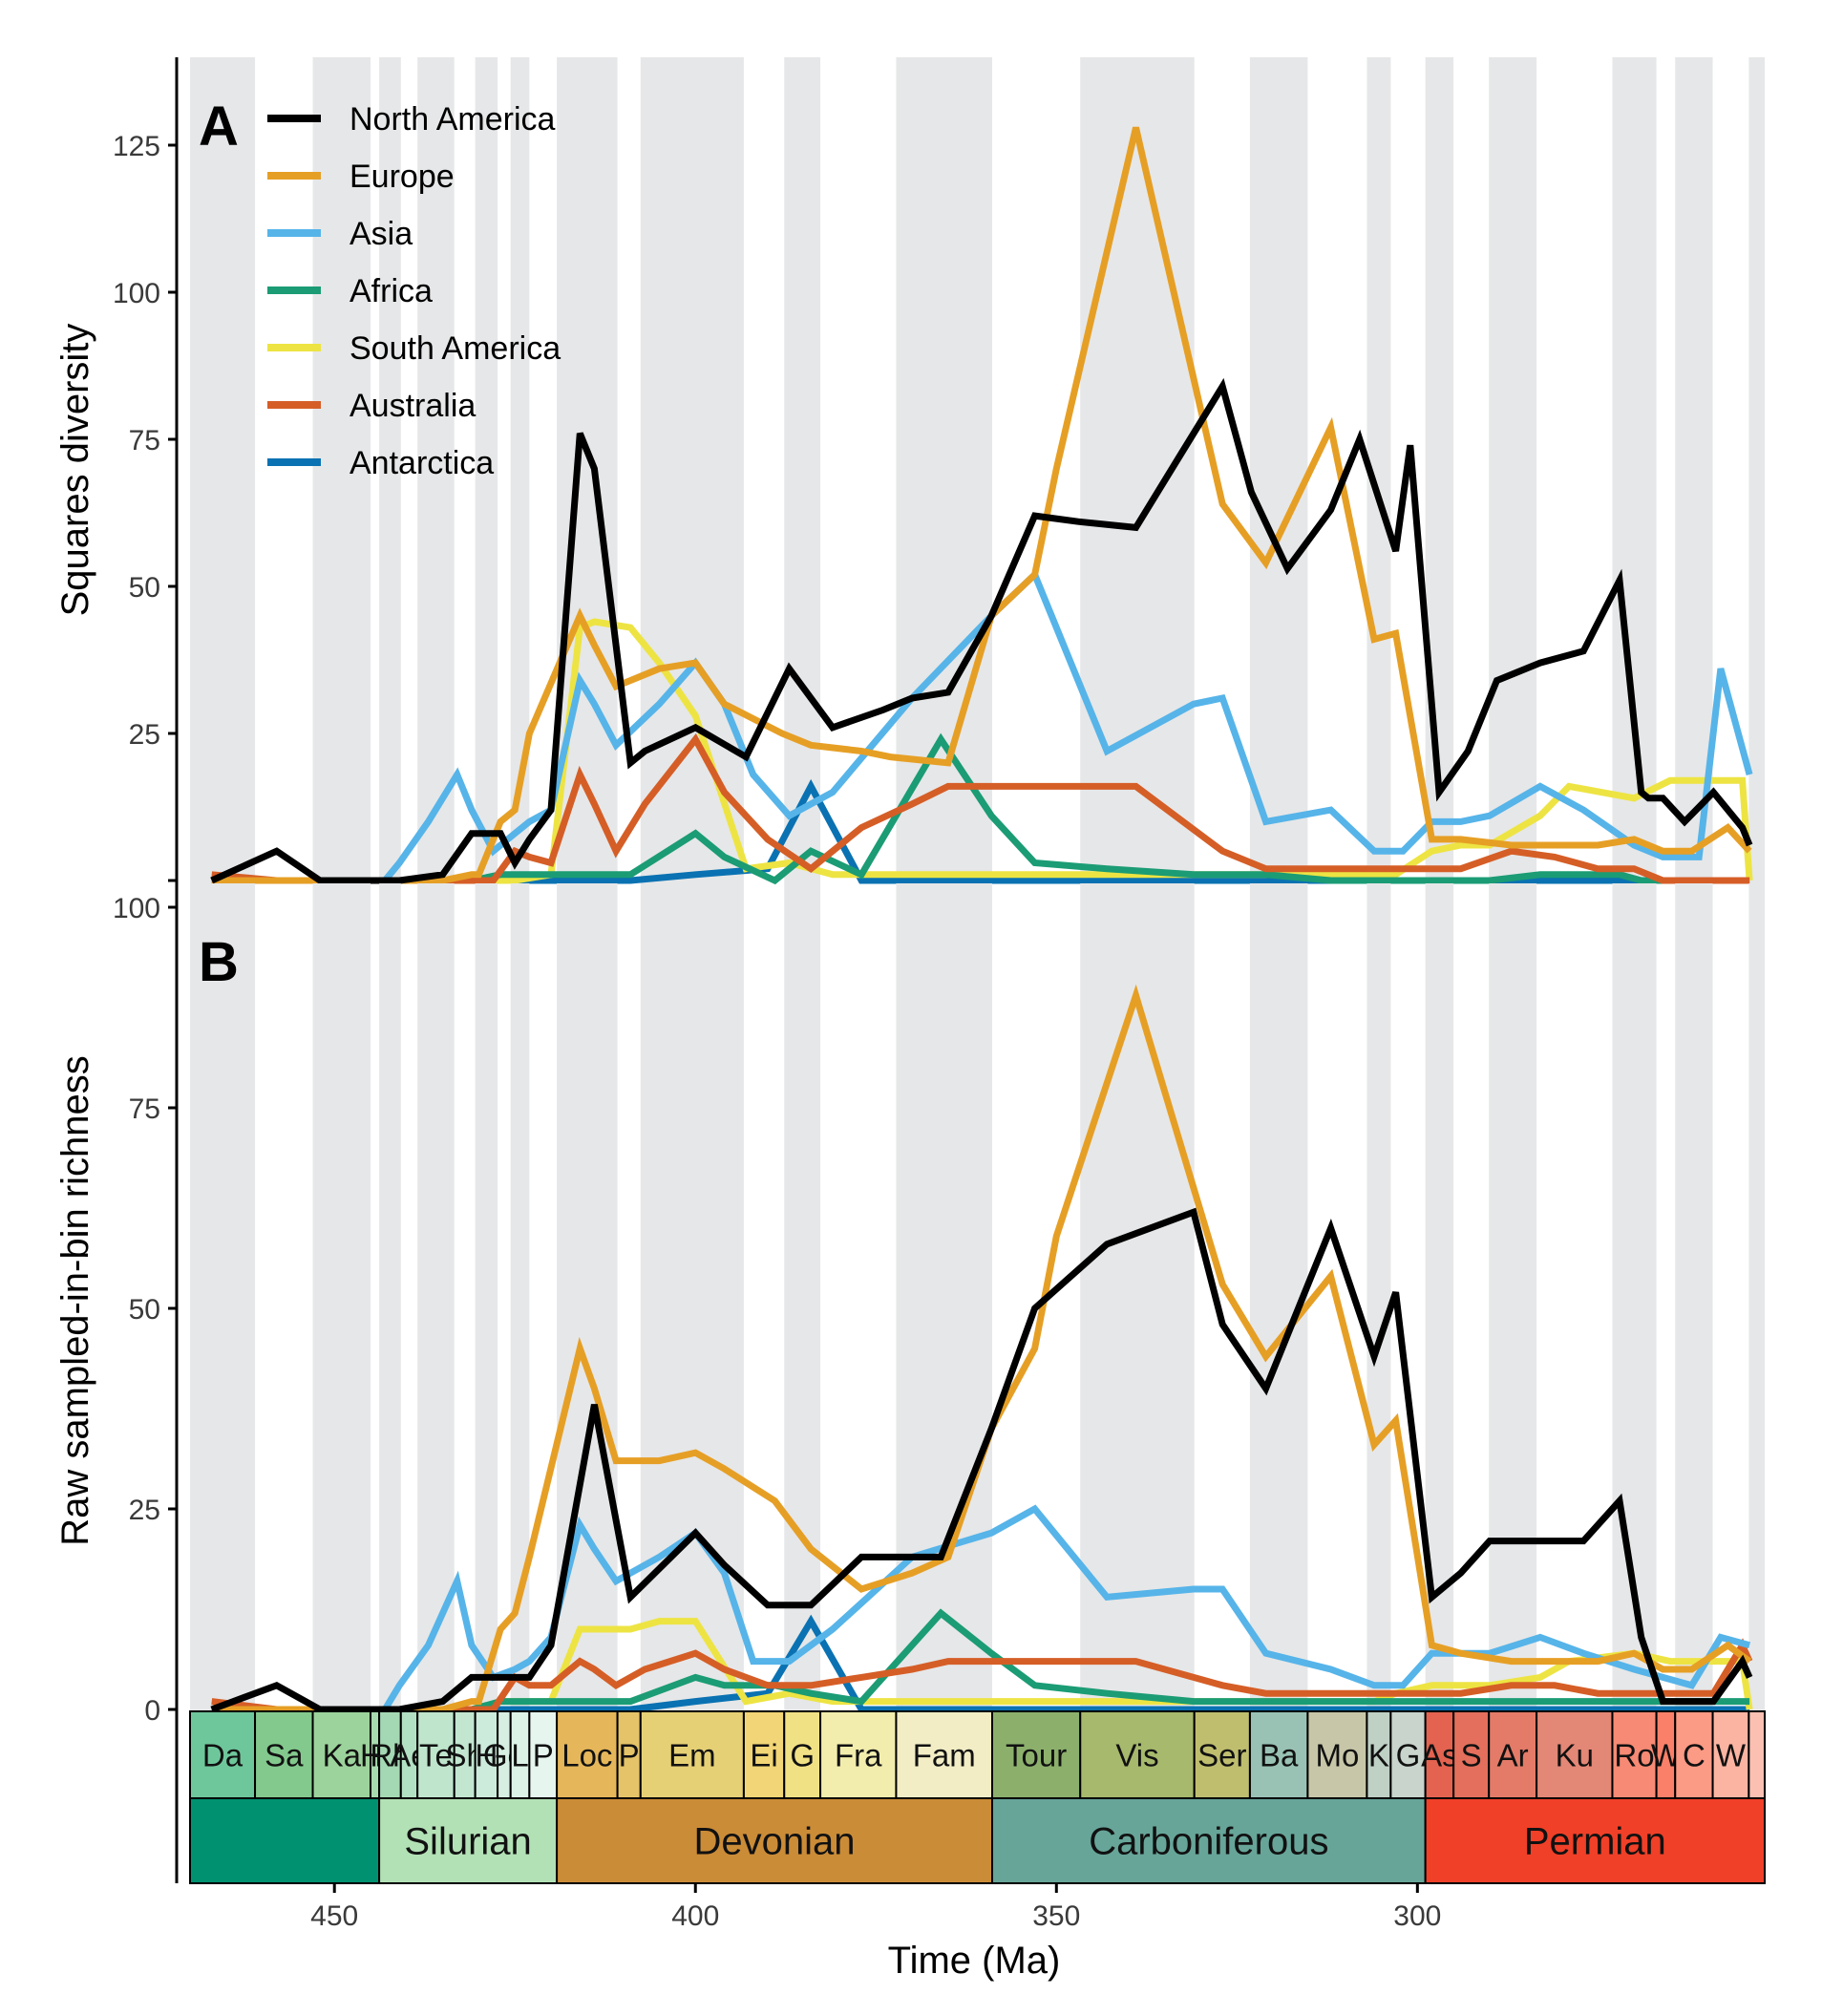  I want to click on panel-label-a: A, so click(219, 126).